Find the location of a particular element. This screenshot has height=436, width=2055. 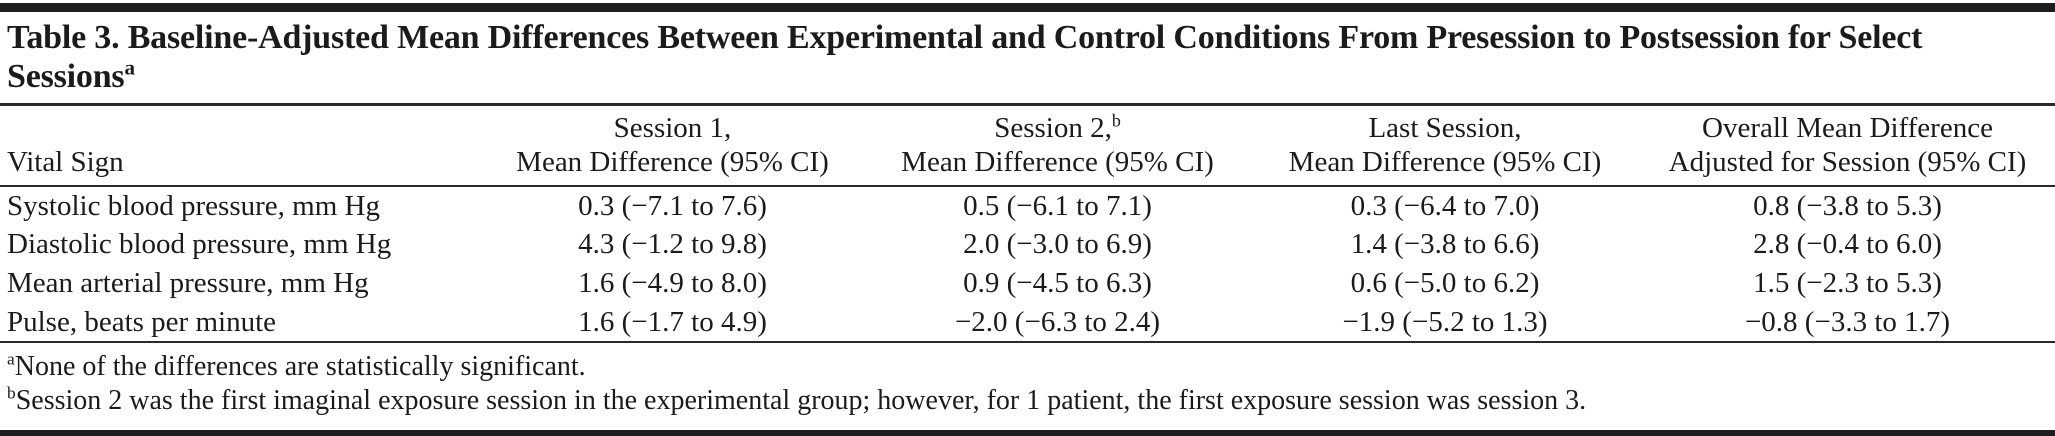

cell-session1: 1.6 (−1.7 to 4.9) is located at coordinates (672, 323).